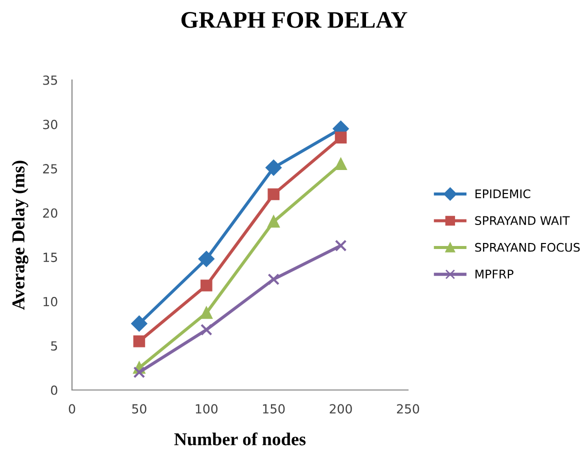 The height and width of the screenshot is (460, 588). What do you see at coordinates (50, 169) in the screenshot?
I see `y-tick-label: 25` at bounding box center [50, 169].